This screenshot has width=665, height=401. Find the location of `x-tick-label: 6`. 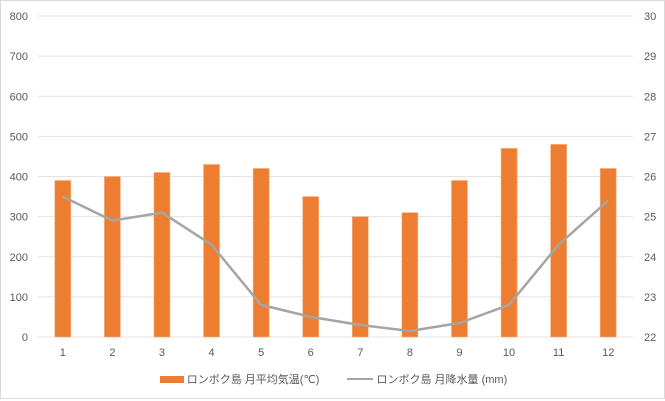

x-tick-label: 6 is located at coordinates (311, 353).